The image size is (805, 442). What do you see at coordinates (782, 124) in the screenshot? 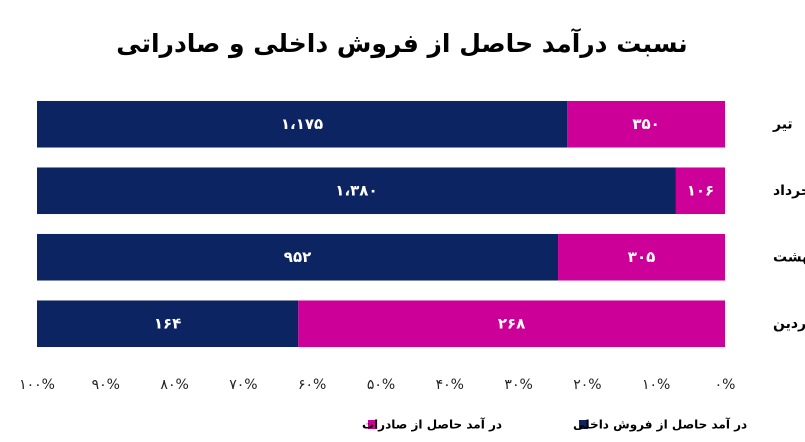
I see `category-label: تیر` at bounding box center [782, 124].